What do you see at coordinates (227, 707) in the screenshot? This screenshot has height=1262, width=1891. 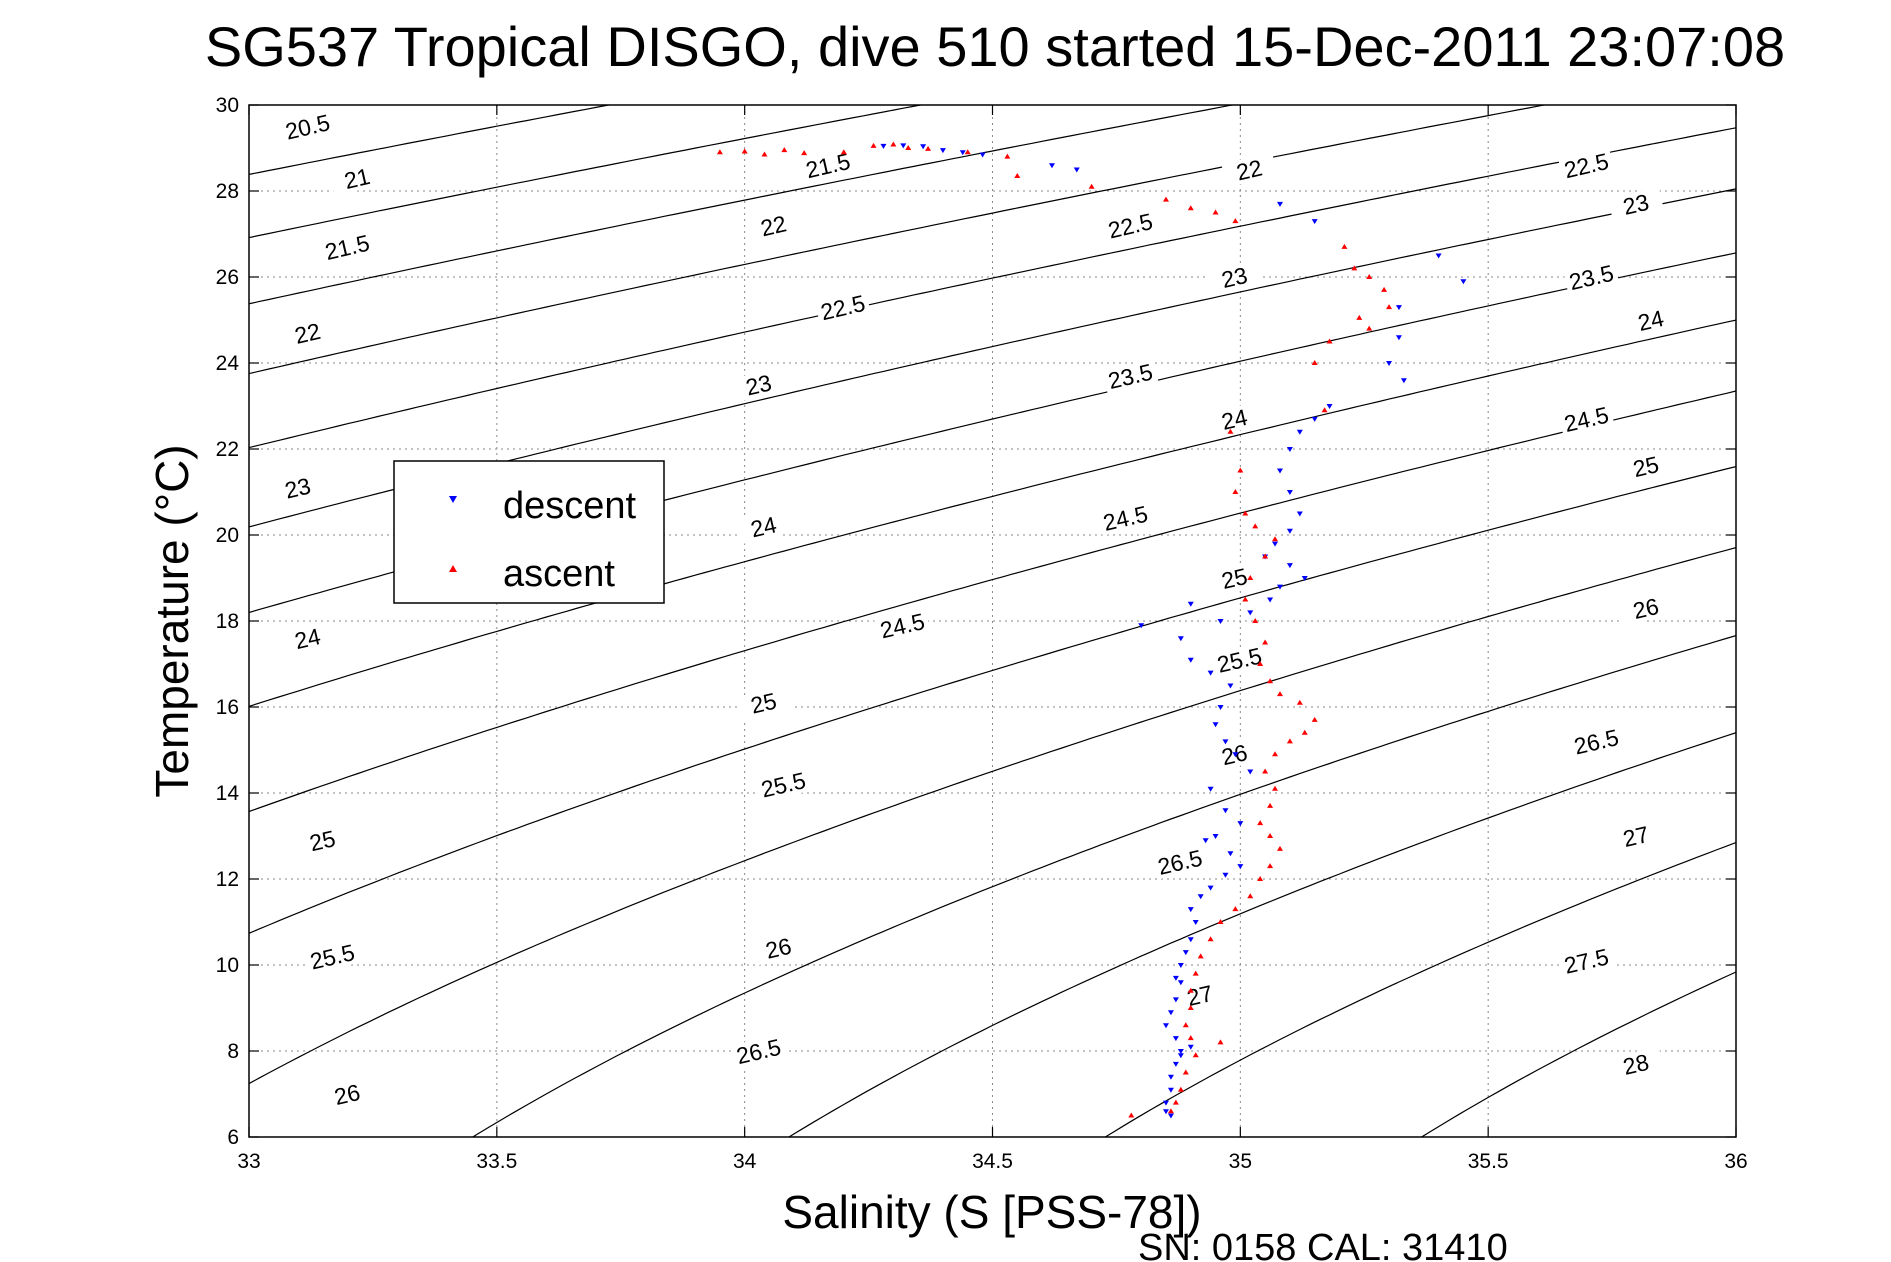 I see `y-tick-label: 16` at bounding box center [227, 707].